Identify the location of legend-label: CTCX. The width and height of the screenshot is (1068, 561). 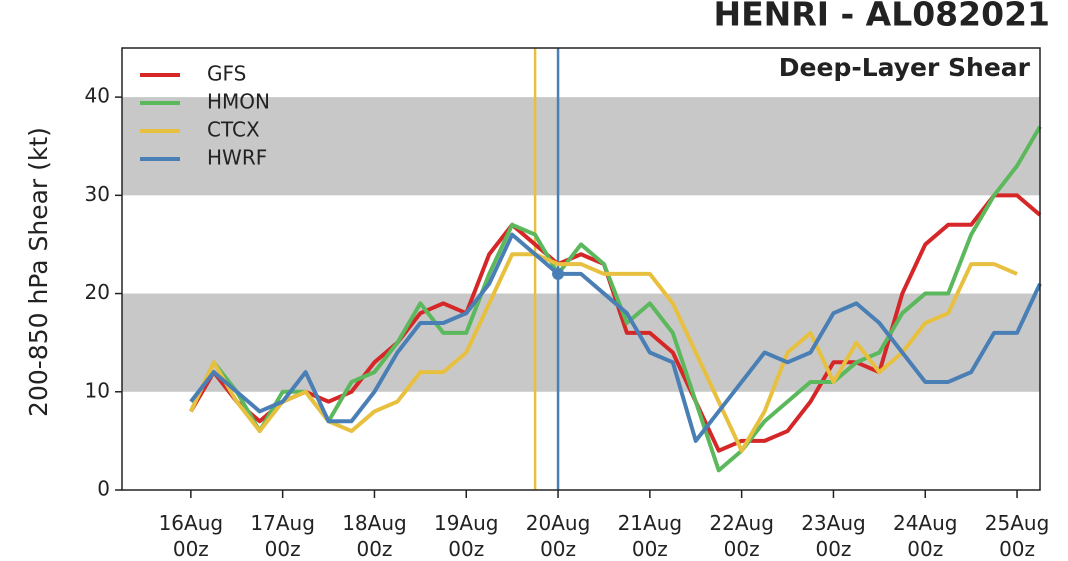
(233, 130).